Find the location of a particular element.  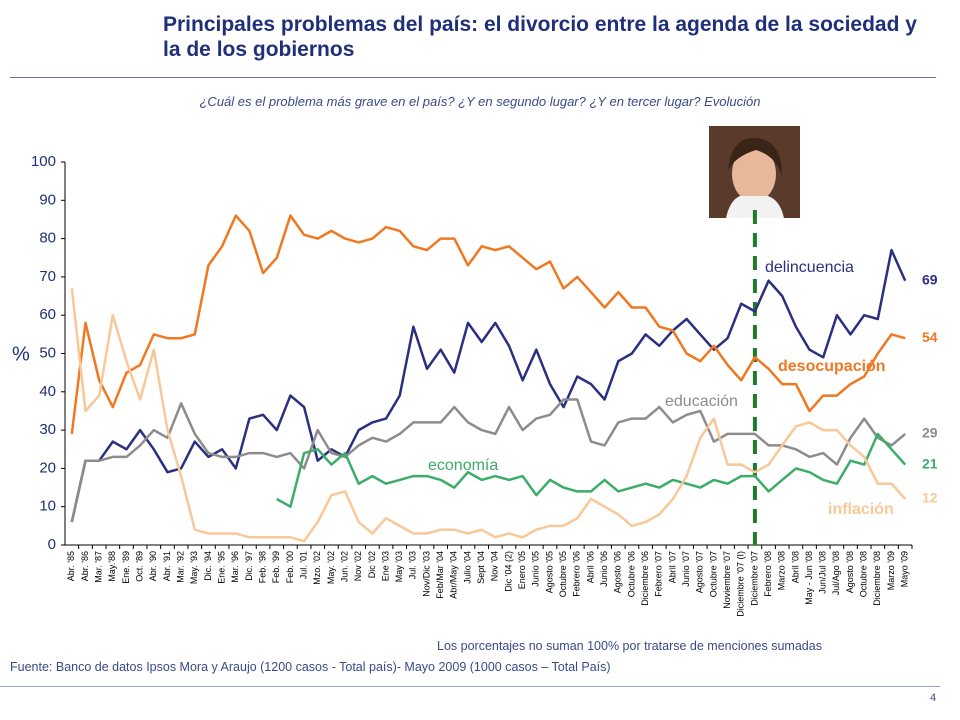

x-tick-label: Mar. '87 is located at coordinates (99, 567).